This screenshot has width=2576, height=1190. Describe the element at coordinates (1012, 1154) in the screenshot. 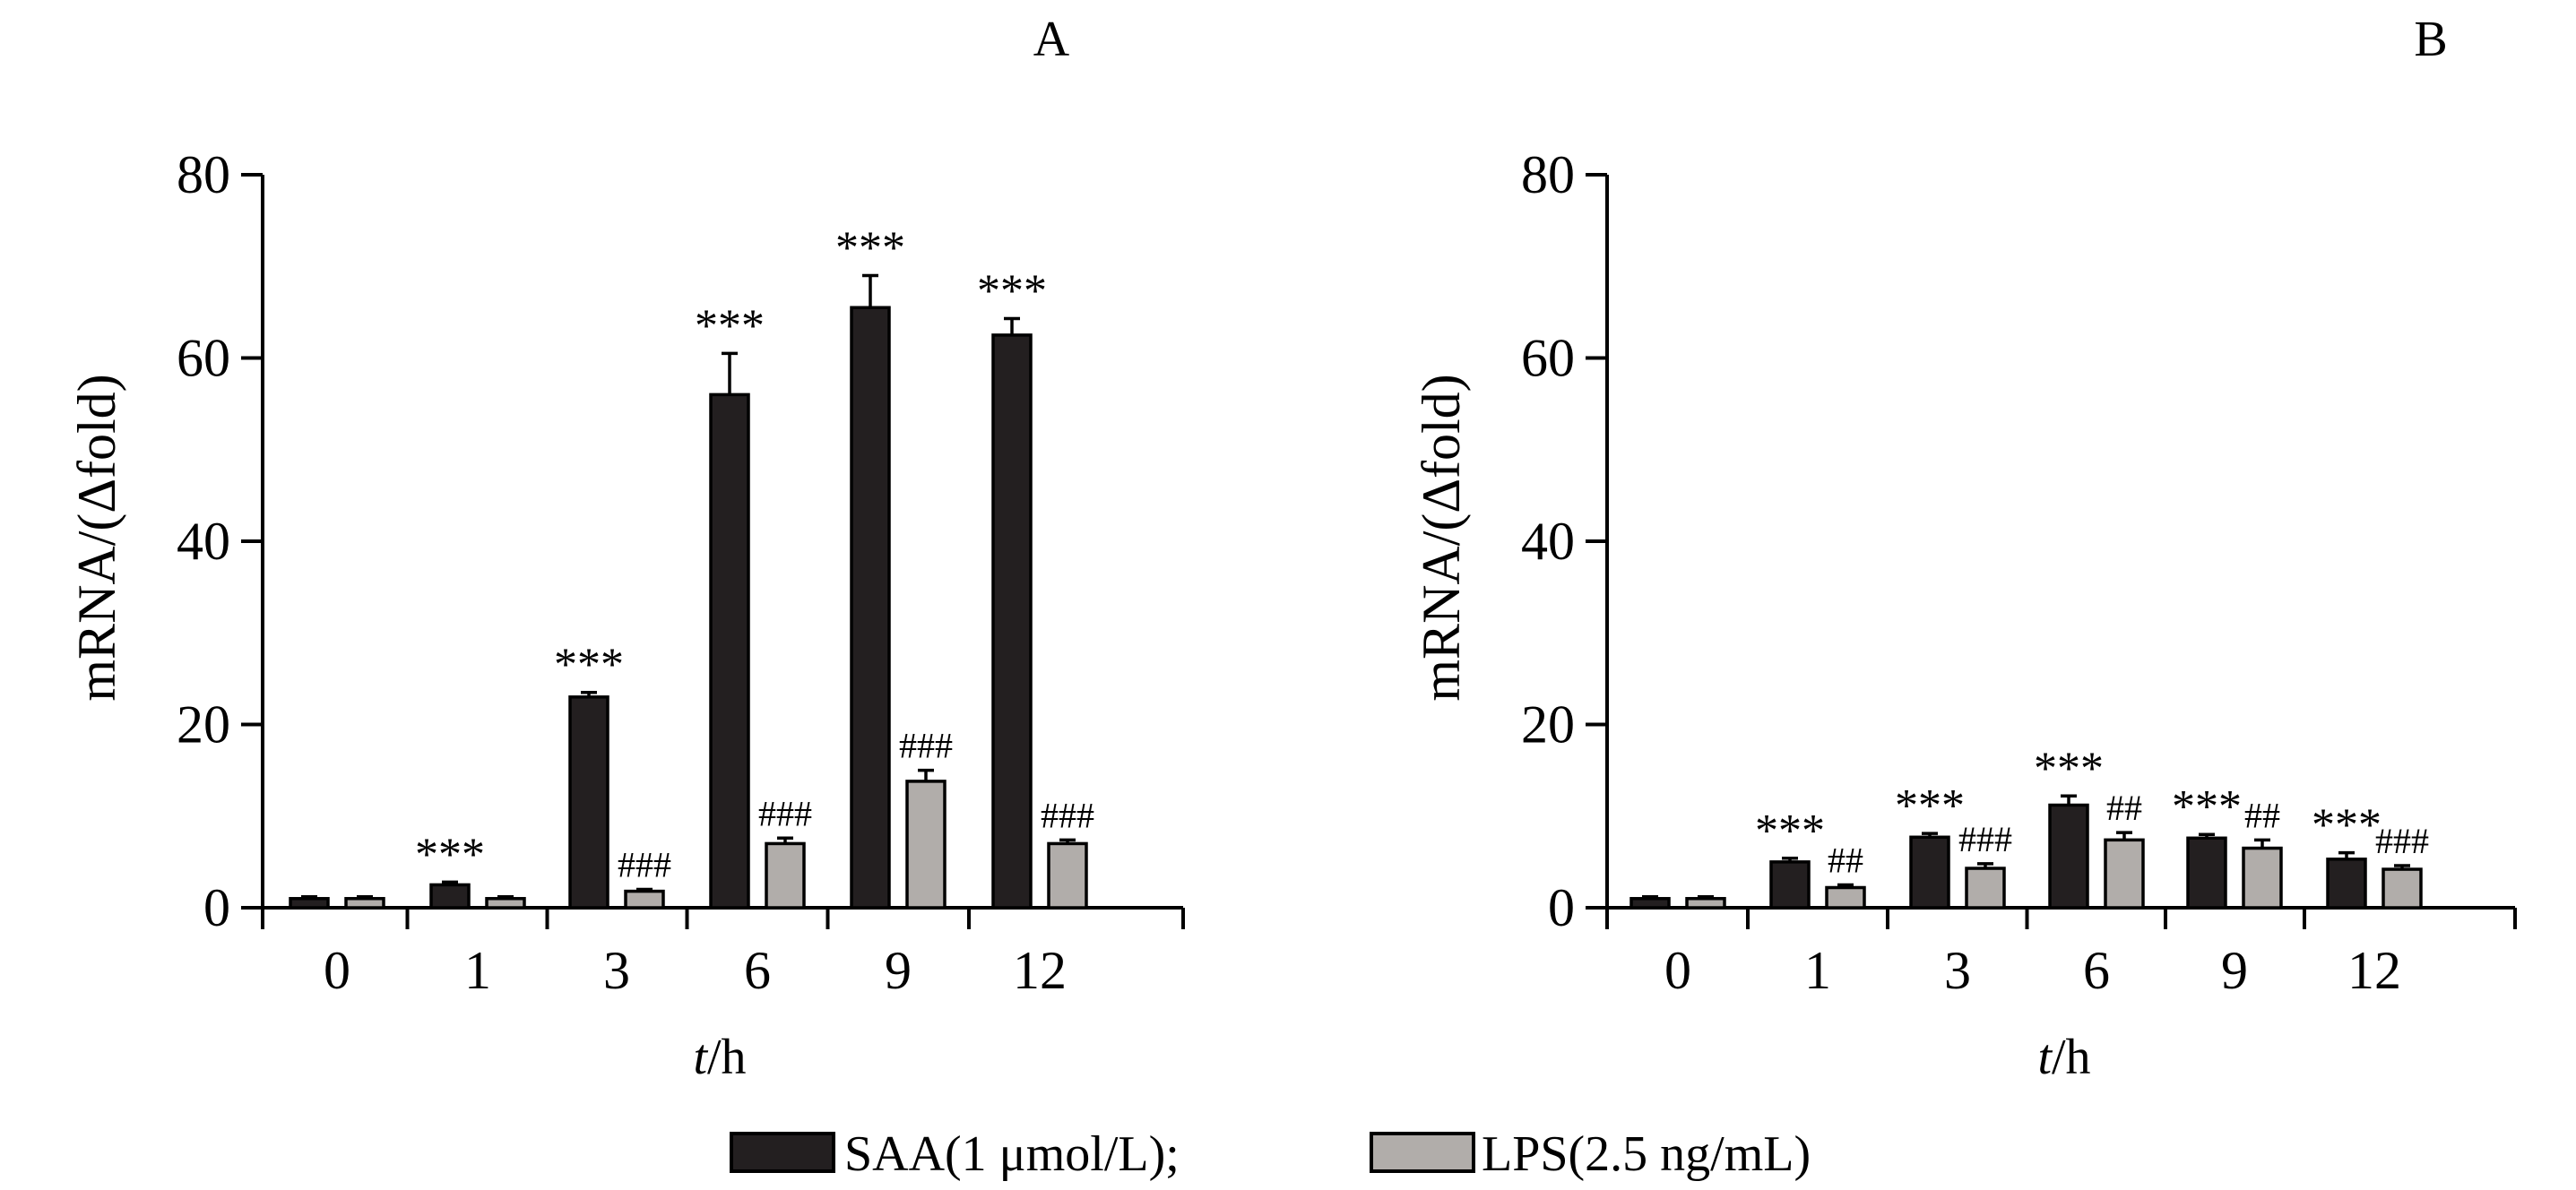

I see `legend-label-saa: SAA(1 μmol/L);` at that location.